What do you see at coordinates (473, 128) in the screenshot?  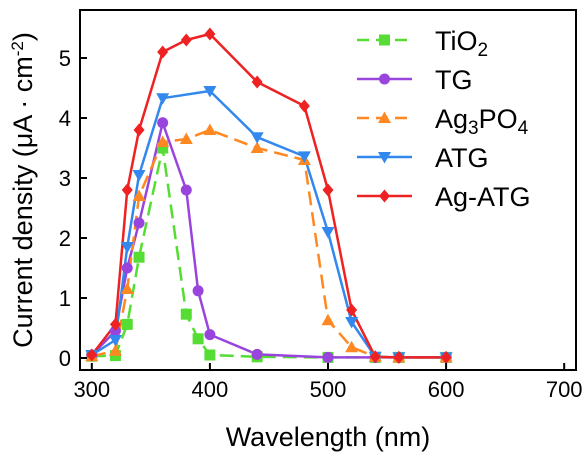 I see `legend-label-2-part-1: 3` at bounding box center [473, 128].